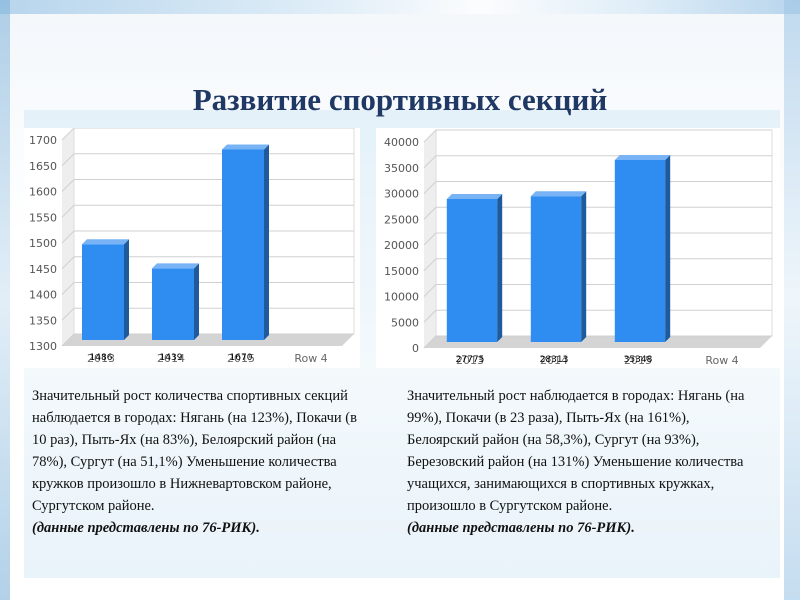  I want to click on y-tick-label: 25000, so click(401, 219).